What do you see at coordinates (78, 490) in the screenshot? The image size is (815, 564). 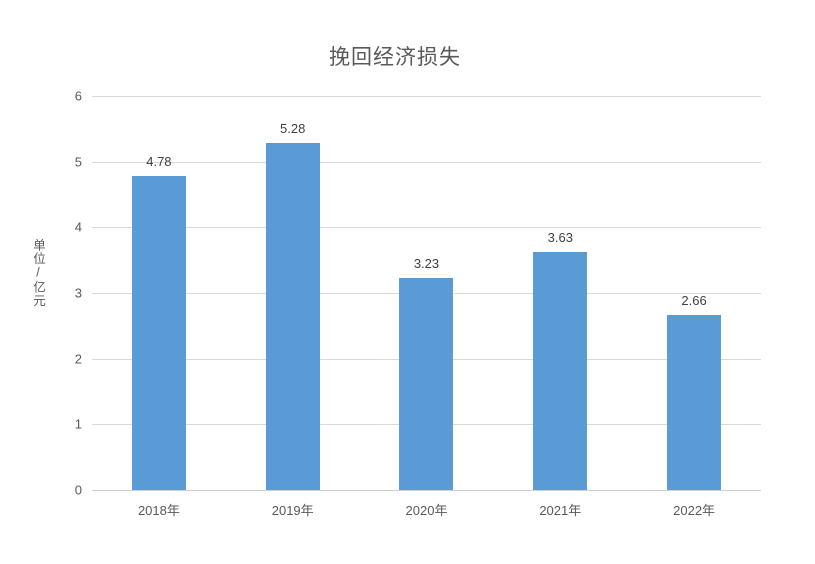 I see `y-tick-label: 0` at bounding box center [78, 490].